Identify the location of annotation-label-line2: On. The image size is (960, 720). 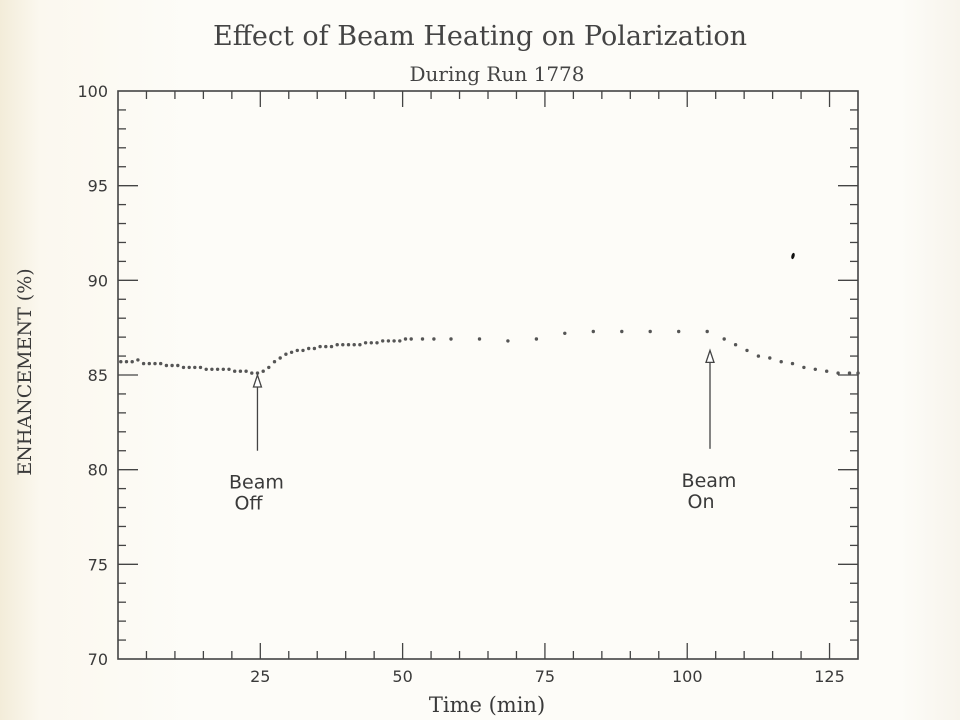
(701, 502).